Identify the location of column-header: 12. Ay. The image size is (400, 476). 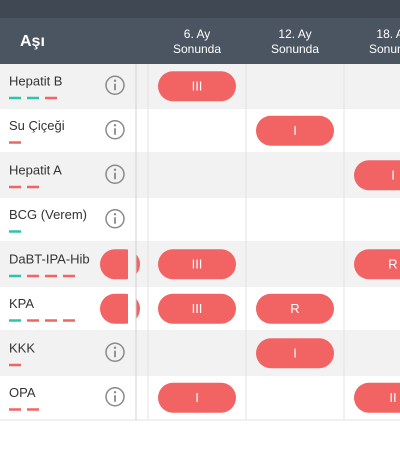
(294, 34).